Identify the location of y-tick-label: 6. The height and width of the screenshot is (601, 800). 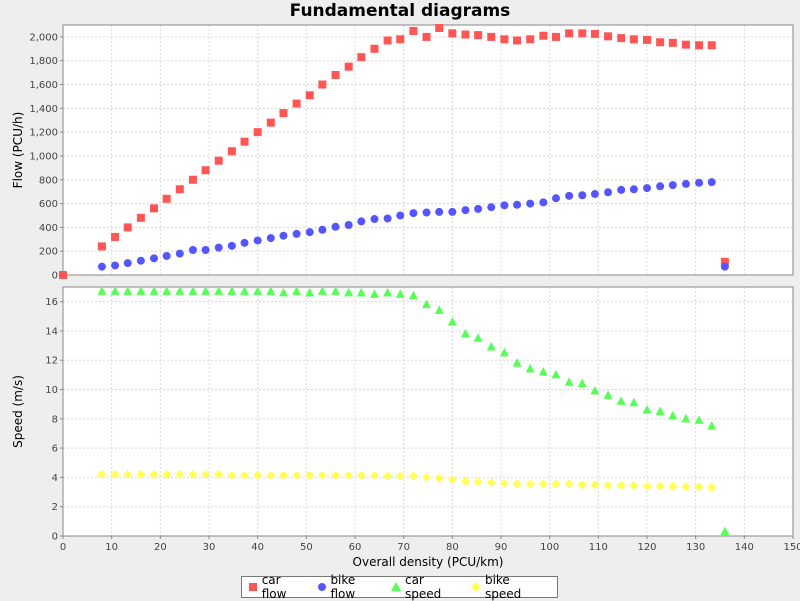
(55, 449).